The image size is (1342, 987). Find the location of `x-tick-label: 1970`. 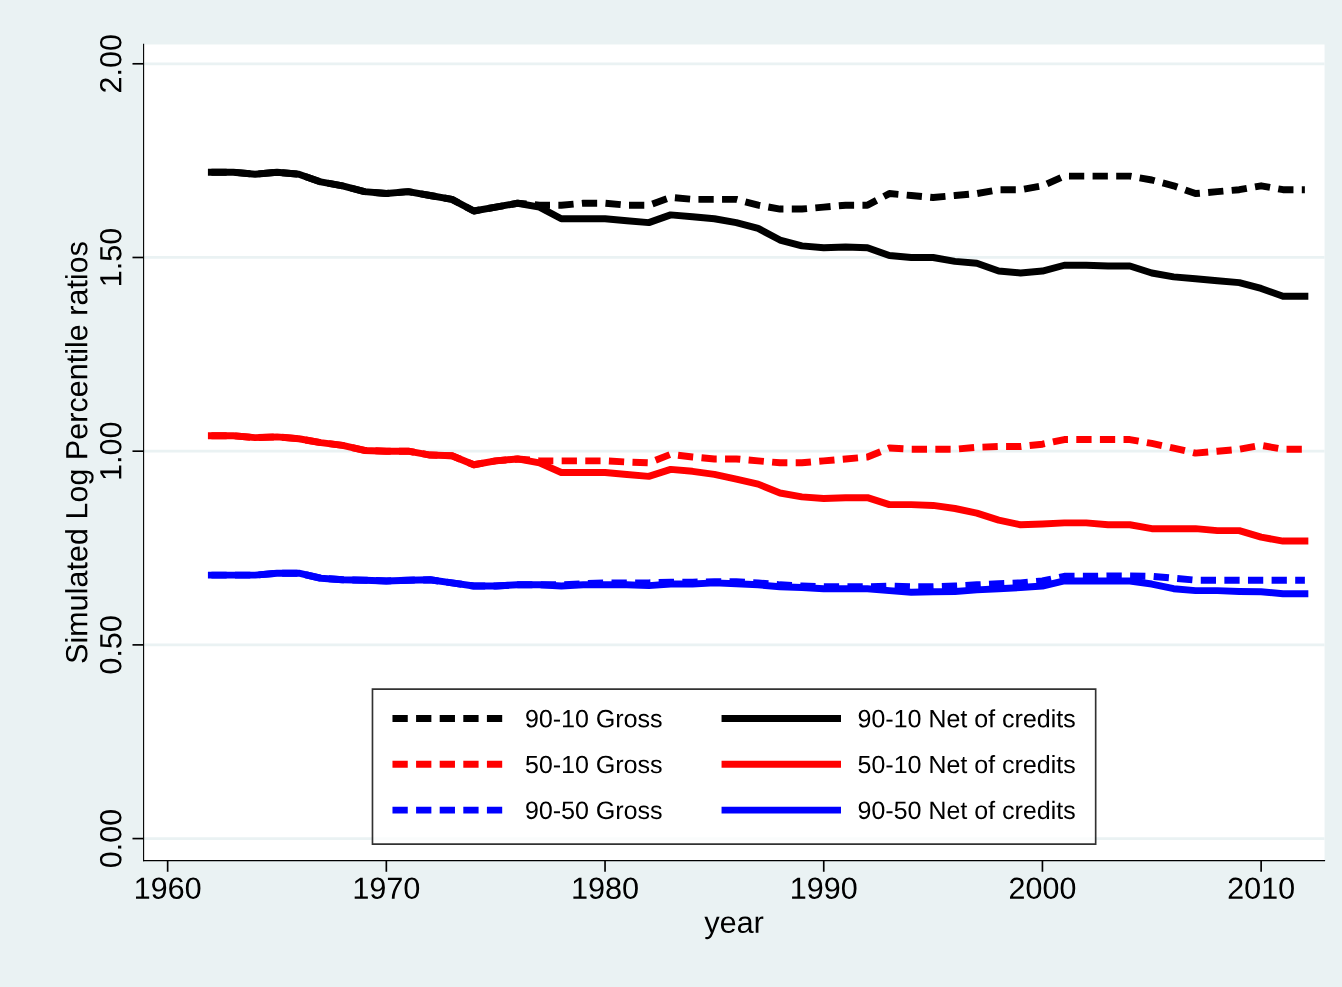

x-tick-label: 1970 is located at coordinates (387, 888).